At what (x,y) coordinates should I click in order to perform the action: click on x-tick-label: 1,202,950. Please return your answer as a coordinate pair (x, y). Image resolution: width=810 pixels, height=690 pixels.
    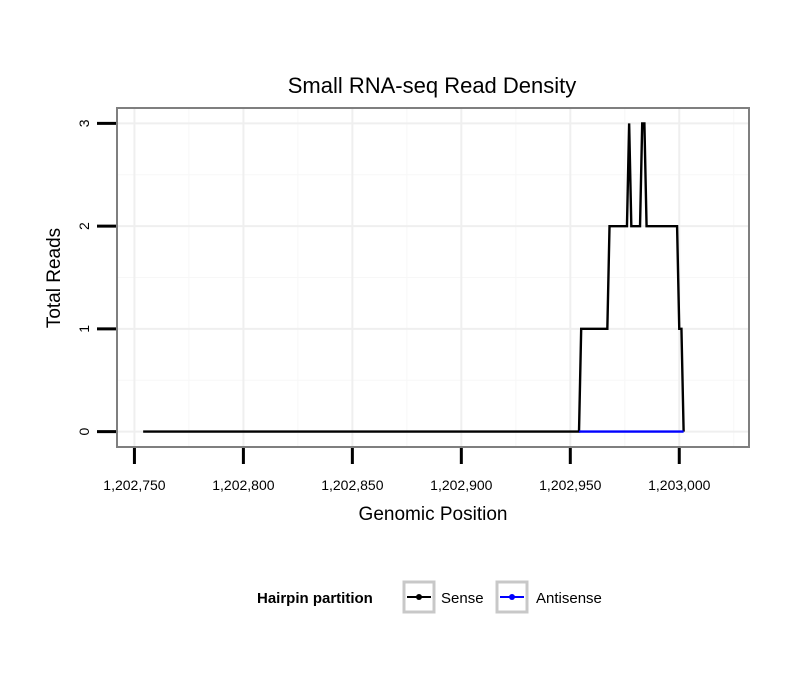
    Looking at the image, I should click on (570, 485).